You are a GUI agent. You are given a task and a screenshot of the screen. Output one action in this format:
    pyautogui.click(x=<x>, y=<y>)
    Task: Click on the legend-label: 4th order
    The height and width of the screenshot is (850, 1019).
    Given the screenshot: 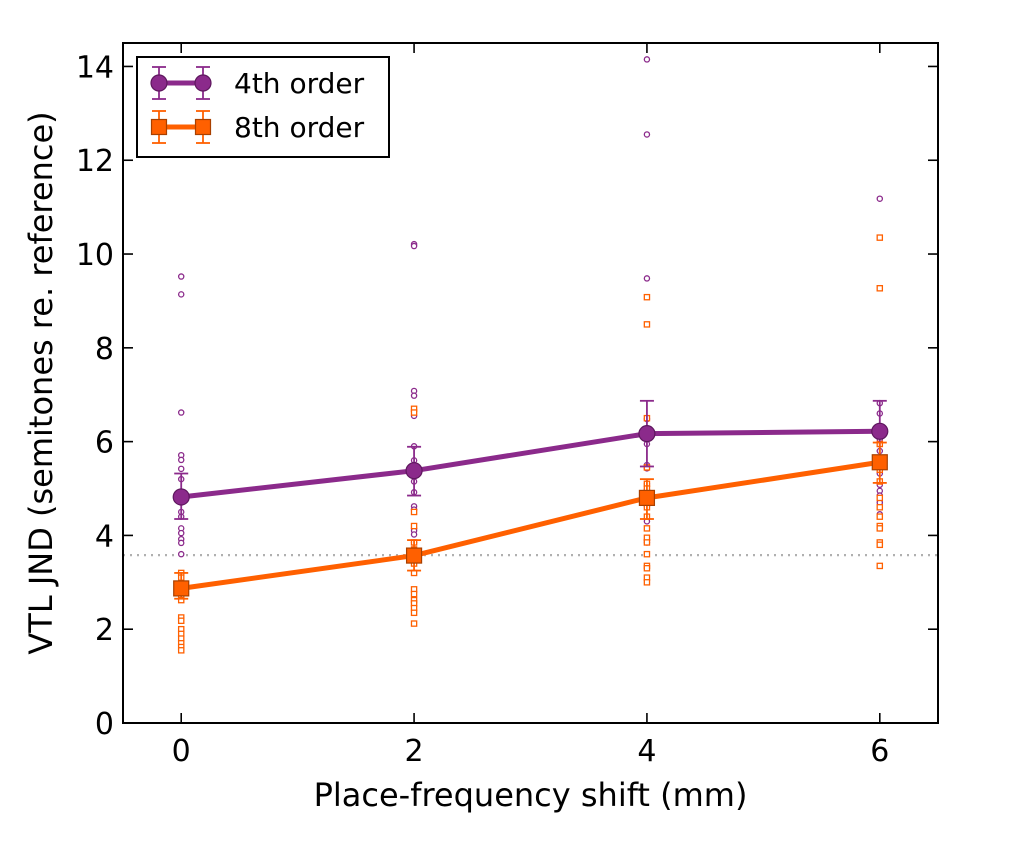 What is the action you would take?
    pyautogui.click(x=299, y=83)
    